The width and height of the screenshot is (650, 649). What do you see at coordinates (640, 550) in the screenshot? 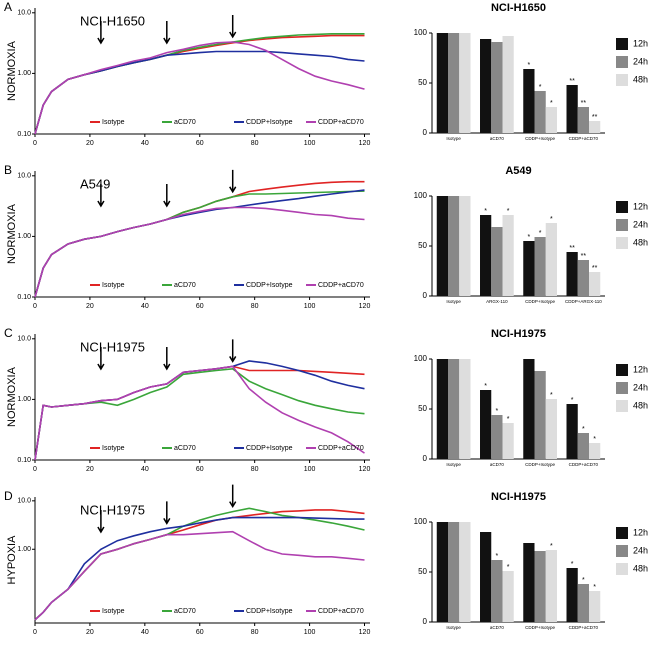
I see `legend-label: 24h` at bounding box center [640, 550].